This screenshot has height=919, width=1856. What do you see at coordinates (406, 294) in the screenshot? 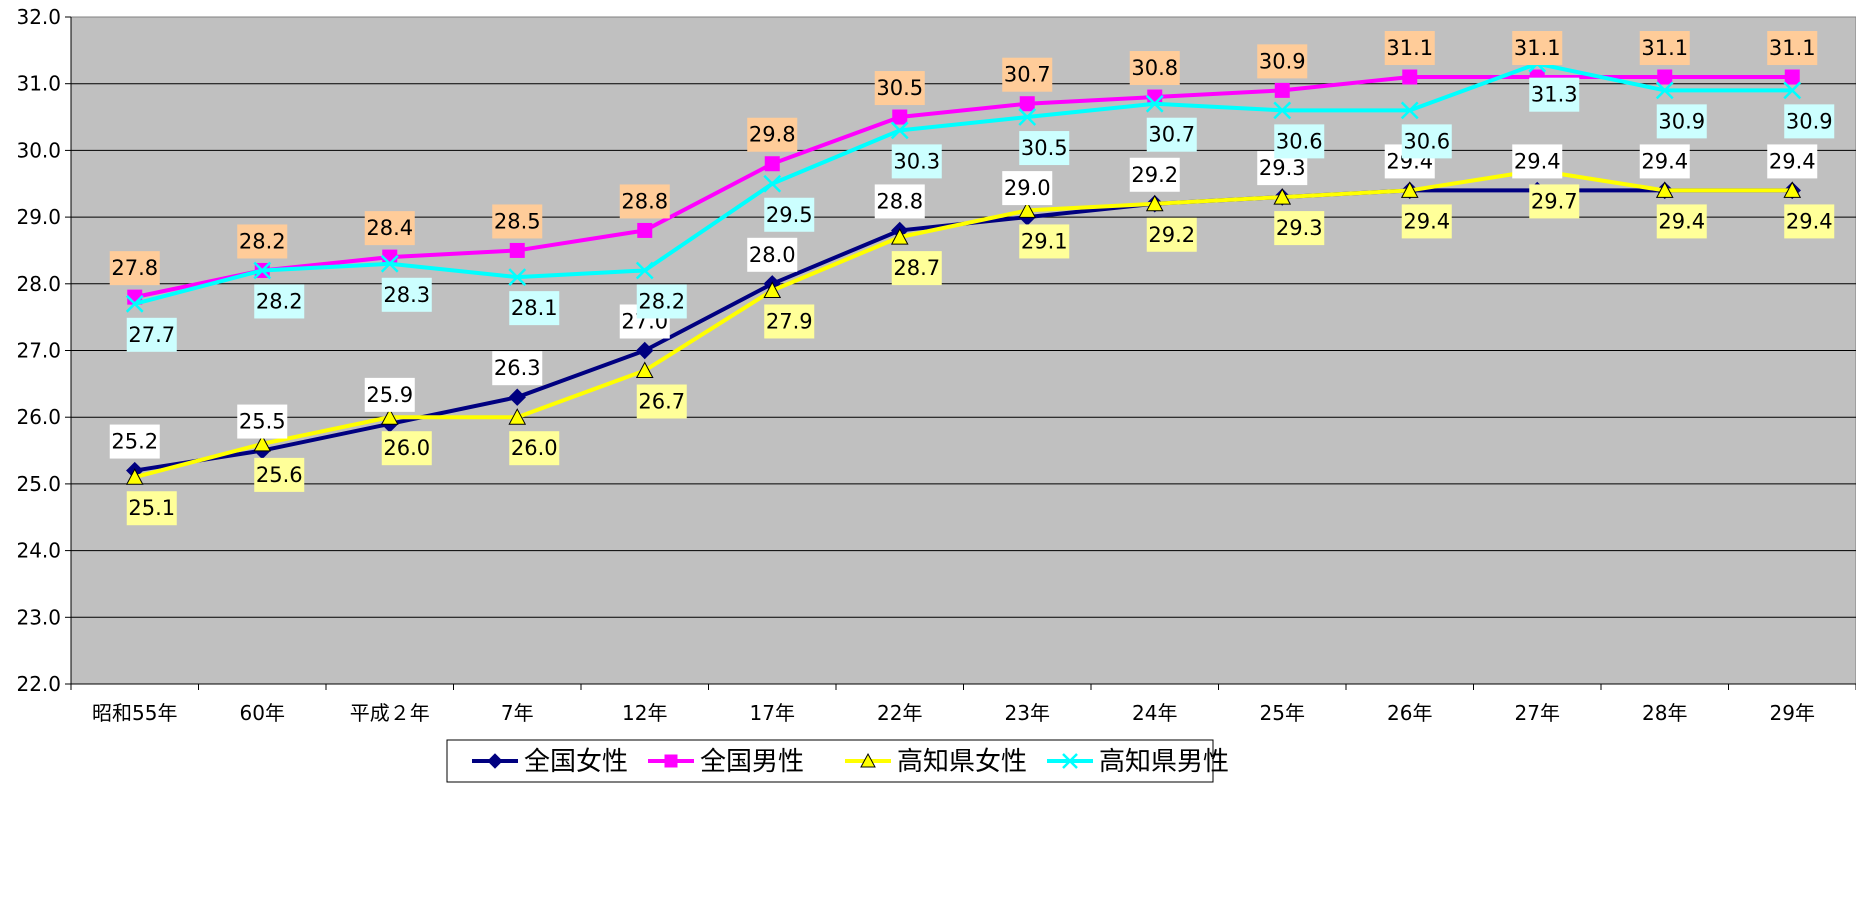
I see `data-label: 28.3` at bounding box center [406, 294].